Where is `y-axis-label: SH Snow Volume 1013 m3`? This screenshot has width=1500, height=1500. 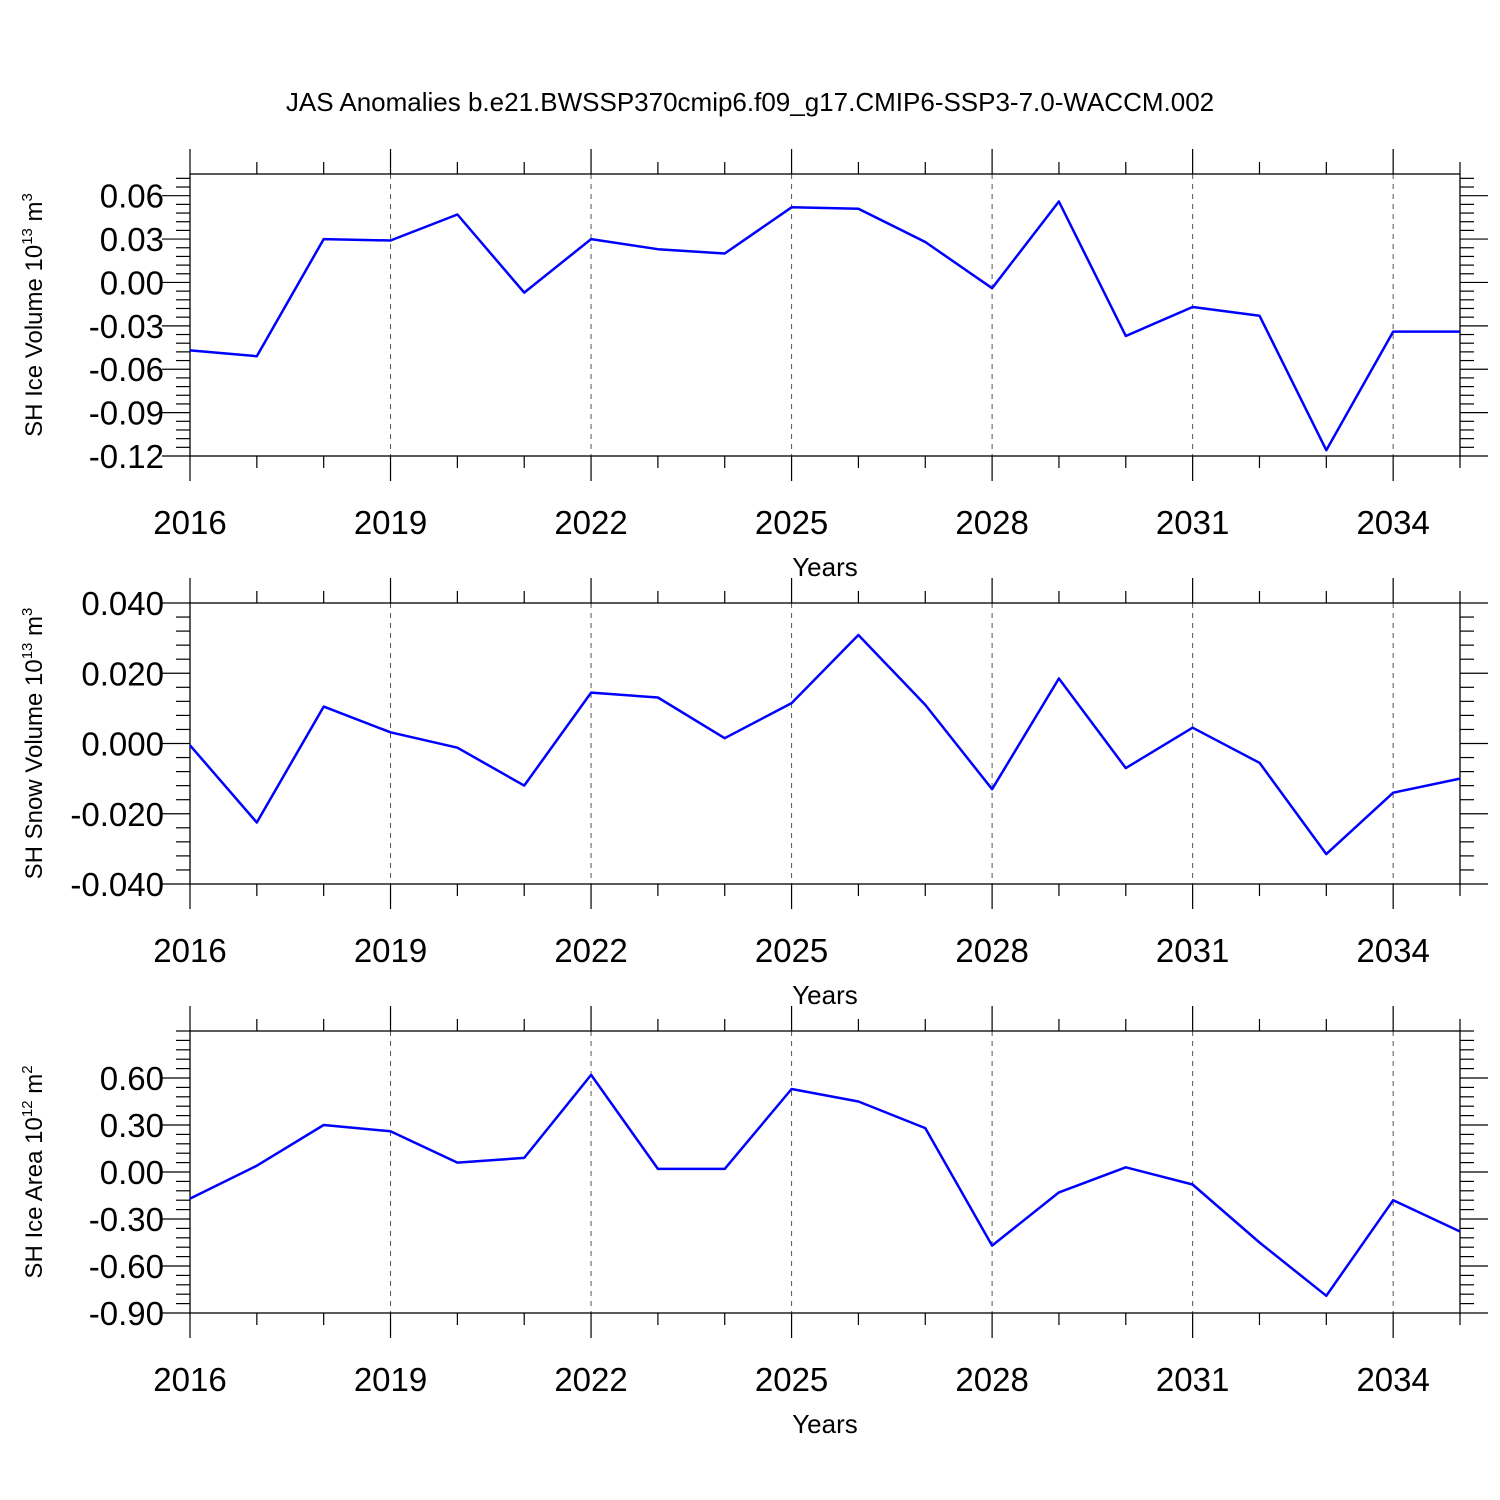 y-axis-label: SH Snow Volume 1013 m3 is located at coordinates (33, 744).